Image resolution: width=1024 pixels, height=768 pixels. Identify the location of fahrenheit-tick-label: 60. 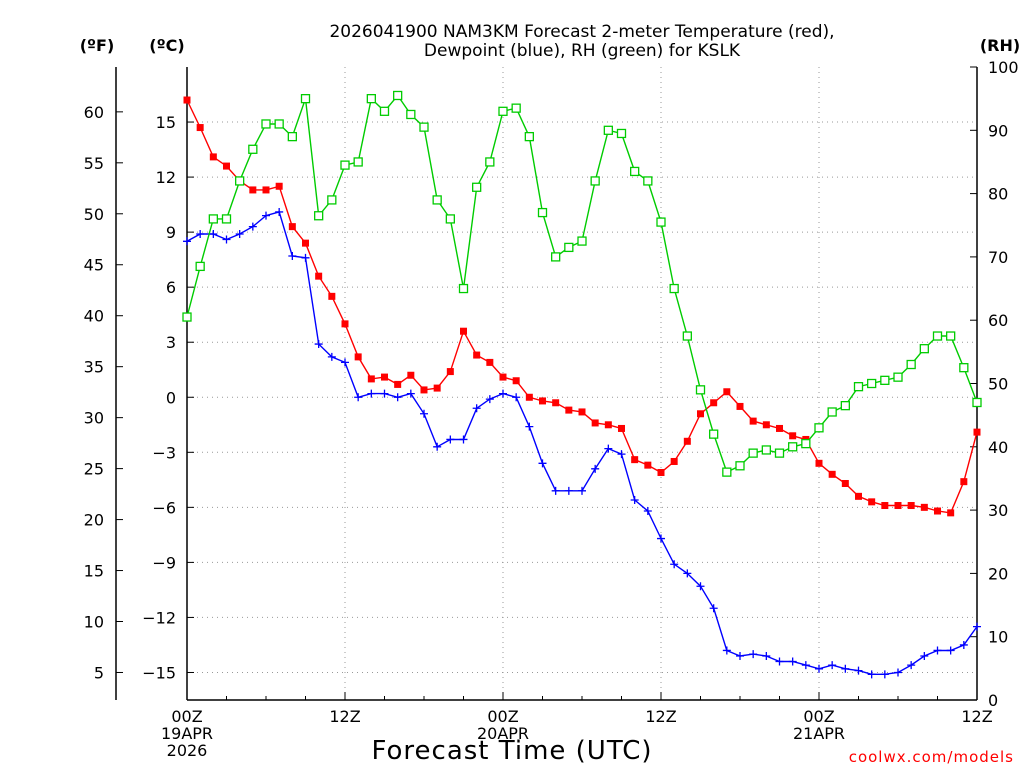
(94, 112).